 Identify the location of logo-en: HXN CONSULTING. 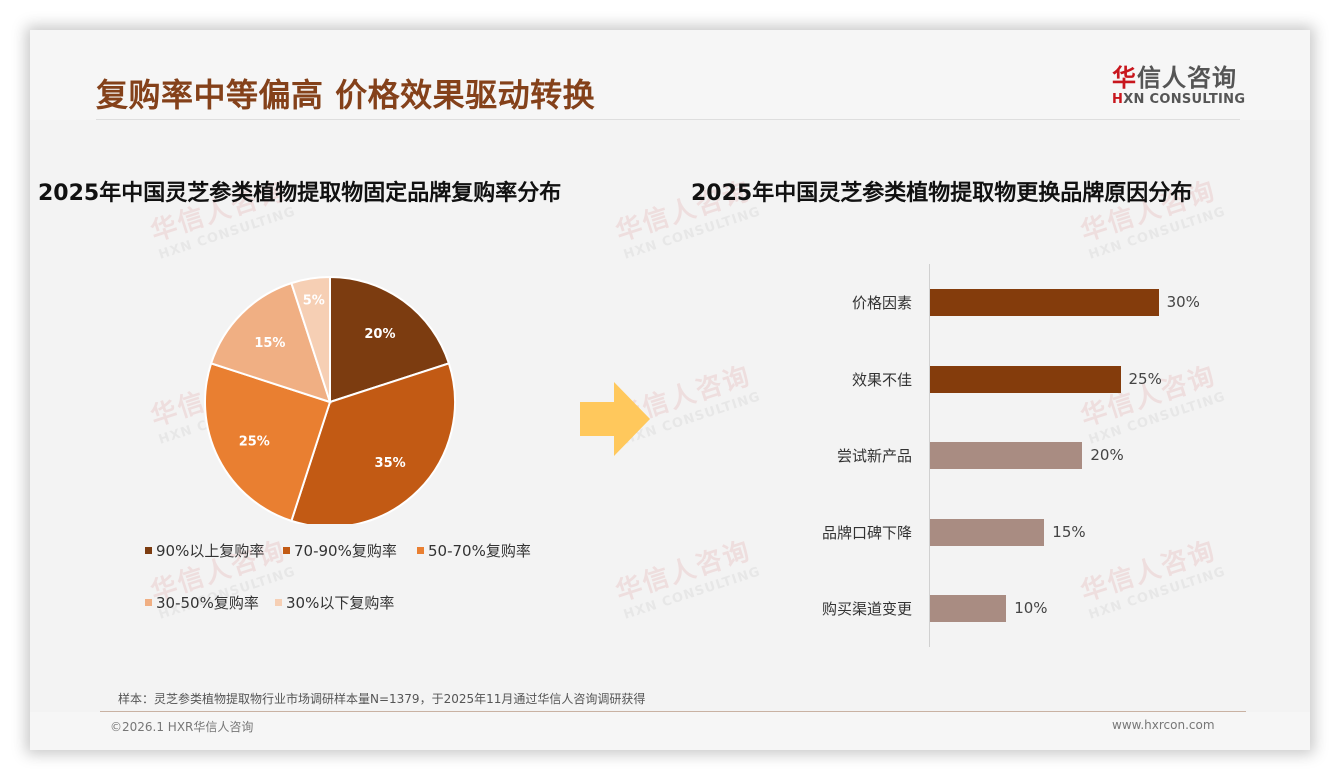
(1179, 99).